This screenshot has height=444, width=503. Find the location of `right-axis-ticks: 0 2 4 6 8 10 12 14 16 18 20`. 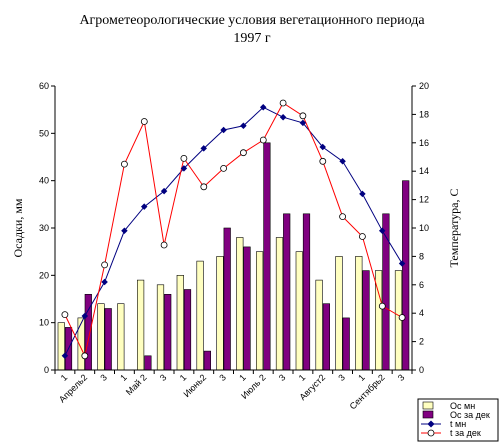

right-axis-ticks: 0 2 4 6 8 10 12 14 16 18 20 is located at coordinates (420, 228).